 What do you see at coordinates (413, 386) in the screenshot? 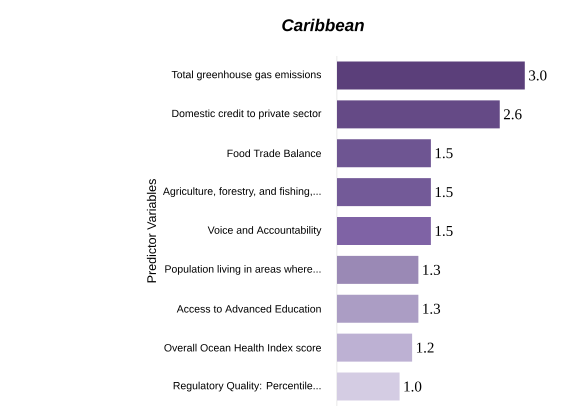
I see `data-label: 1.0` at bounding box center [413, 386].